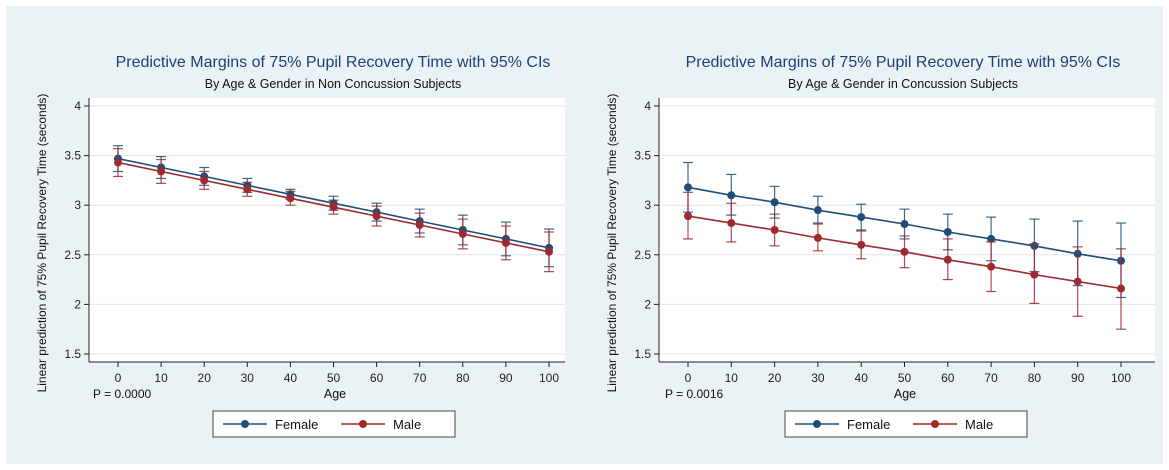  Describe the element at coordinates (904, 230) in the screenshot. I see `series-female` at that location.